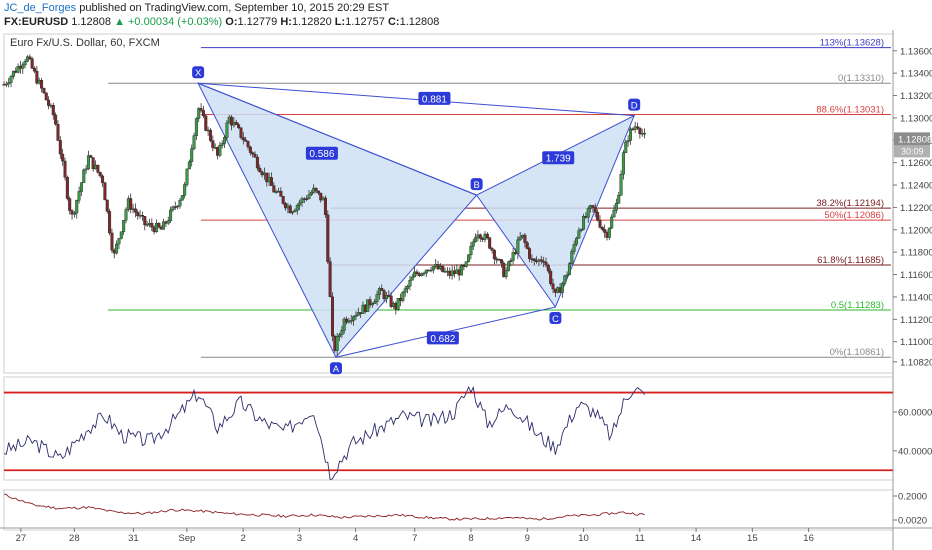 This screenshot has width=932, height=550. What do you see at coordinates (336, 369) in the screenshot?
I see `pattern-point-a: A` at bounding box center [336, 369].